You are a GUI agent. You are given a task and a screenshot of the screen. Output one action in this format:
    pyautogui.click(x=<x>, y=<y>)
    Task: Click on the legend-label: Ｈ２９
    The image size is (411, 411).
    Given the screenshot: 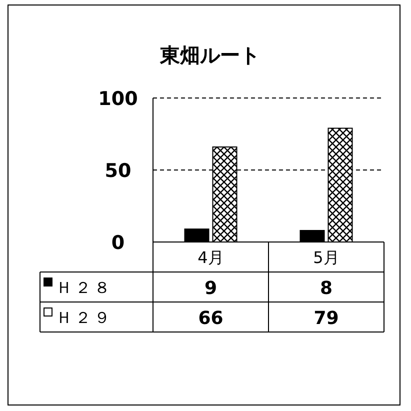 What is the action you would take?
    pyautogui.click(x=84, y=317)
    